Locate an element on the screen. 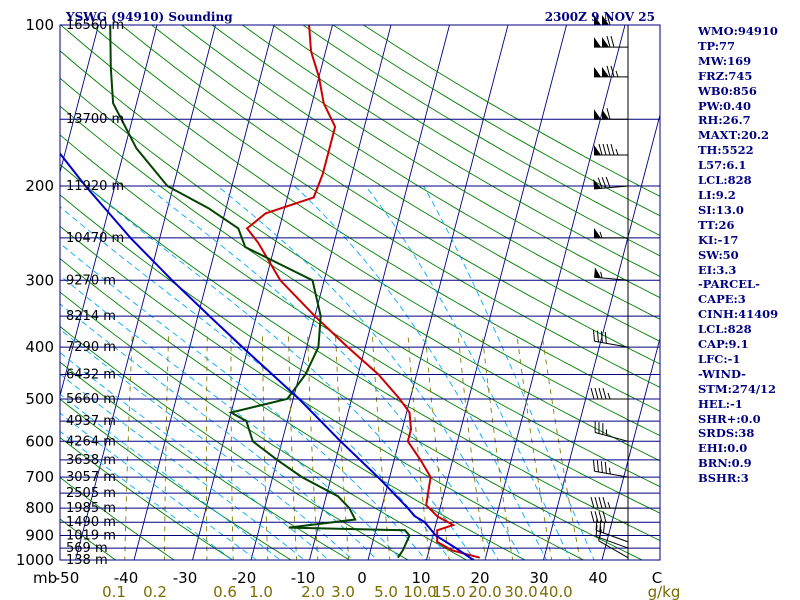 The image size is (800, 600). sounding-index-item: LFC:-1 is located at coordinates (719, 358).